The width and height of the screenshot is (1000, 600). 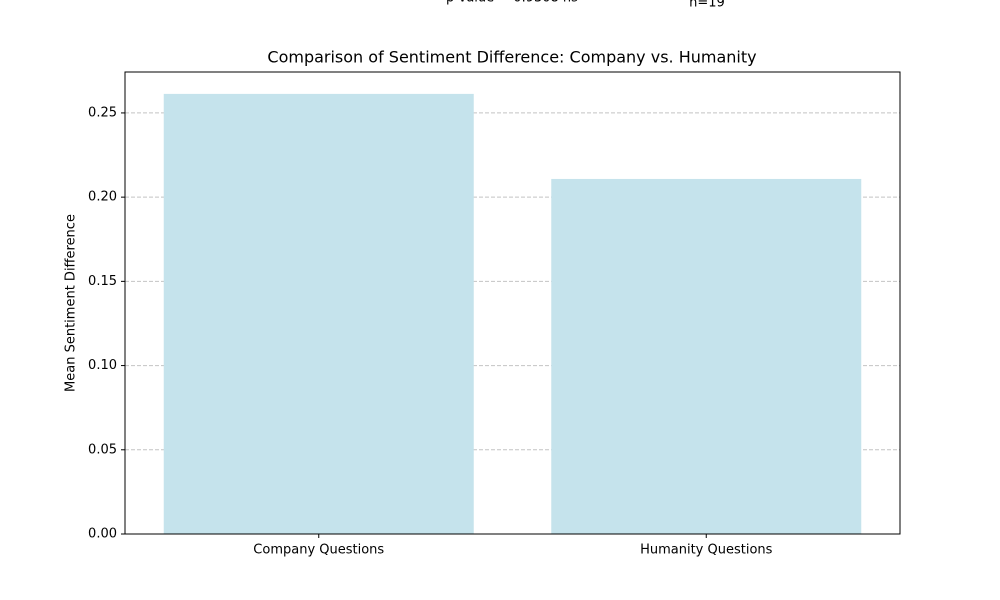 What do you see at coordinates (102, 365) in the screenshot?
I see `y-tick-label: 0.10` at bounding box center [102, 365].